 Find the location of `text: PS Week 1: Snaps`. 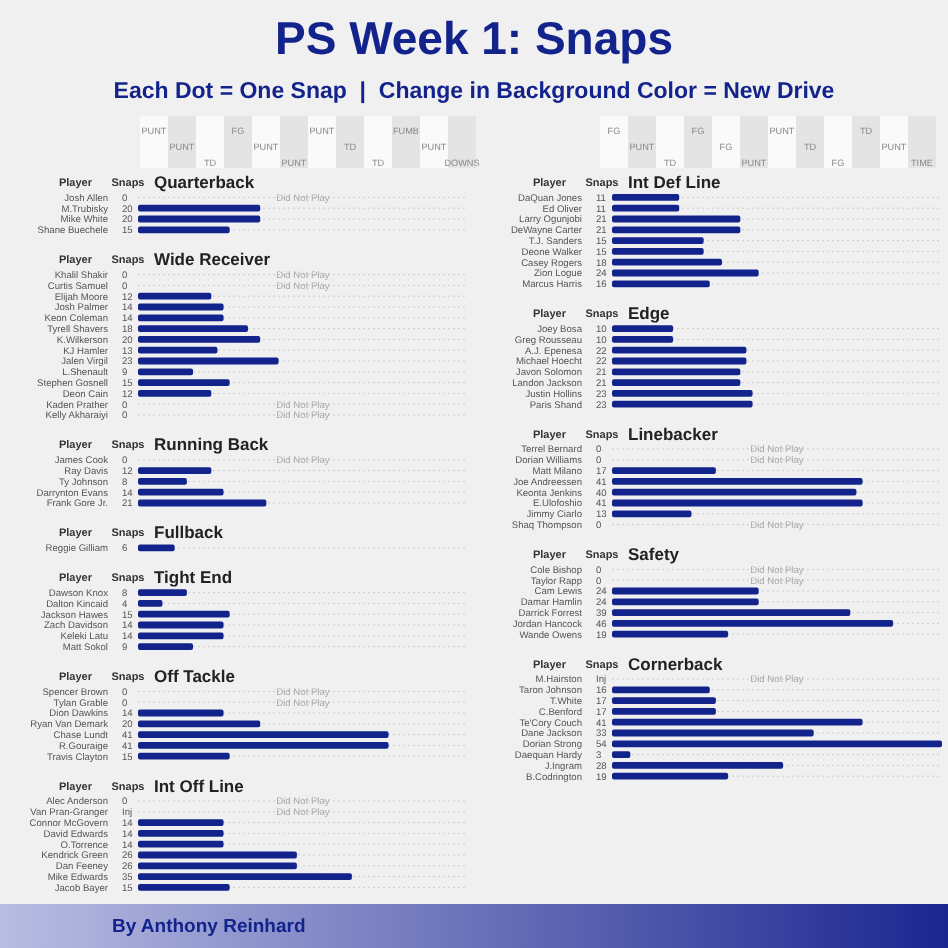

text: PS Week 1: Snaps is located at coordinates (474, 38).